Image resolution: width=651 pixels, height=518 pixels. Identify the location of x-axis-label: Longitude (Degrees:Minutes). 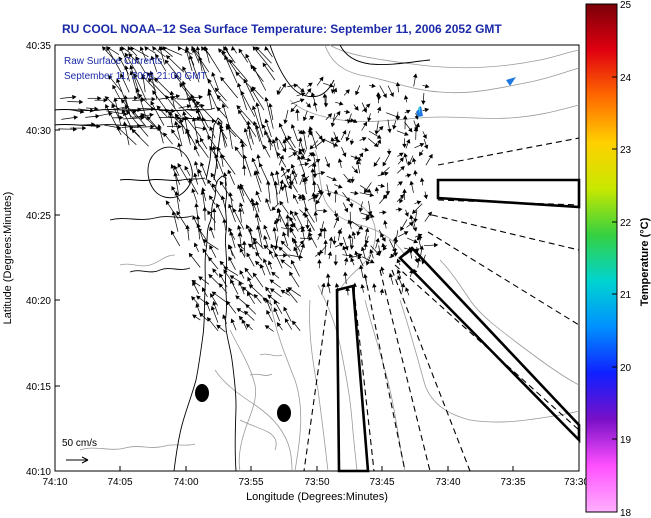
(317, 497).